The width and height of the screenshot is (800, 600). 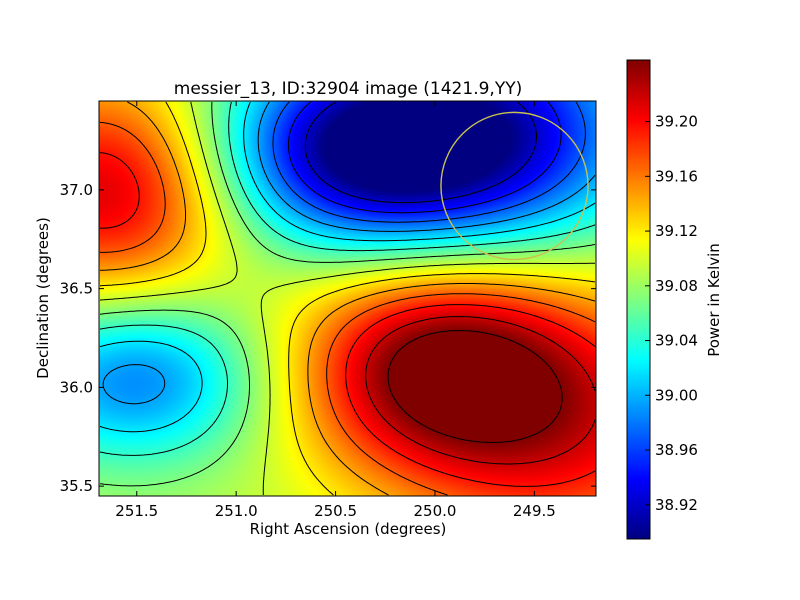 What do you see at coordinates (236, 511) in the screenshot?
I see `x-tick-label: 251.0` at bounding box center [236, 511].